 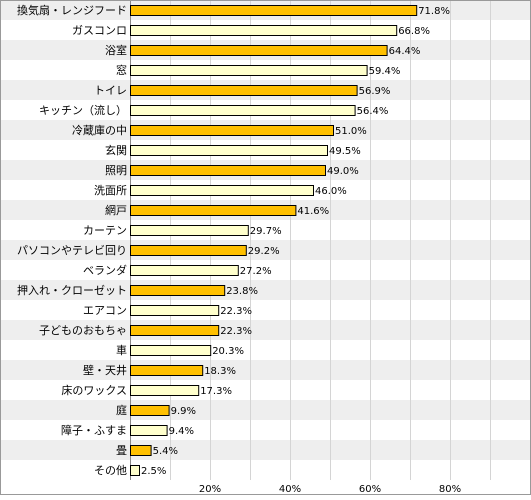 I want to click on value-label: 59.4%, so click(x=385, y=71).